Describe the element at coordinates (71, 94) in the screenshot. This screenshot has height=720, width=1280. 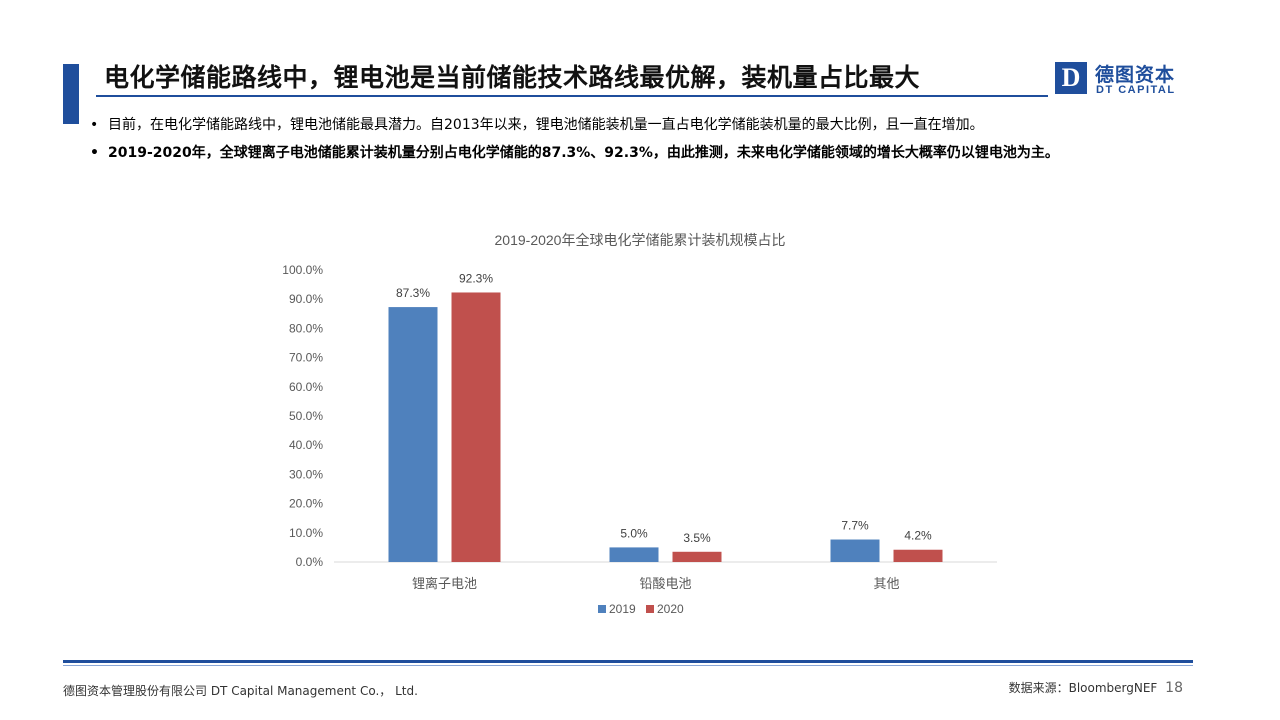
I see `title-accent-bar` at that location.